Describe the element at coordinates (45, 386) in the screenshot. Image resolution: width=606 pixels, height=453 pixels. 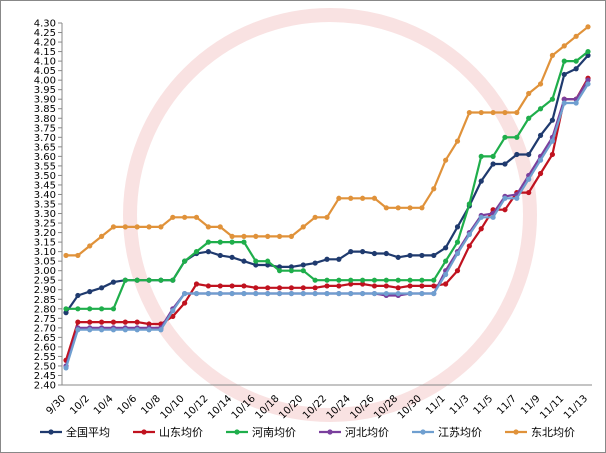
I see `y-tick-label: 2.40` at that location.